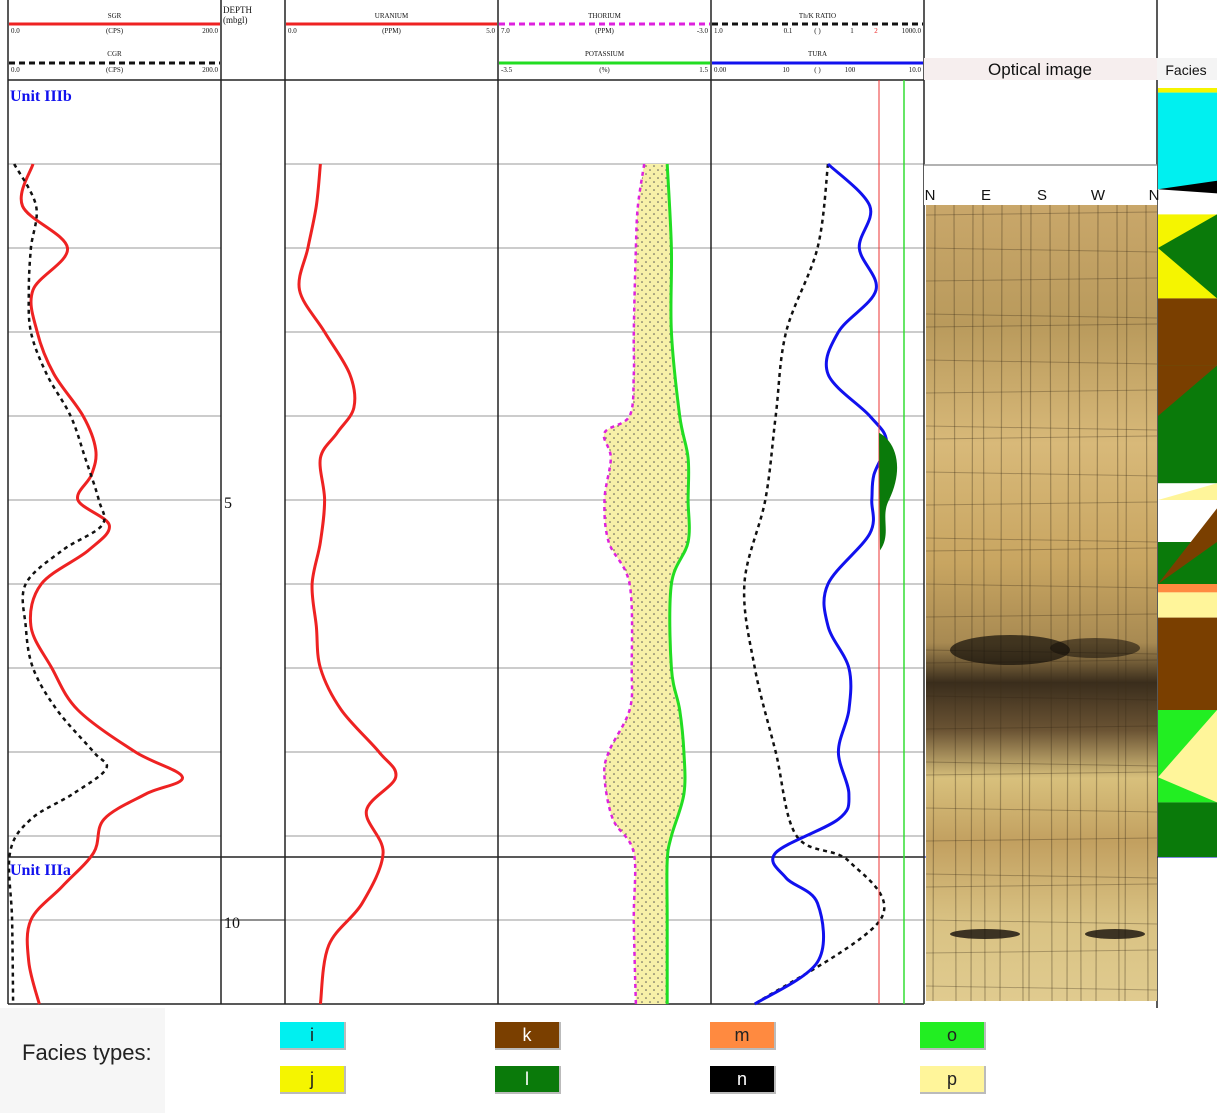 This screenshot has height=1113, width=1217. Describe the element at coordinates (1040, 185) in the screenshot. I see `compass-band` at that location.